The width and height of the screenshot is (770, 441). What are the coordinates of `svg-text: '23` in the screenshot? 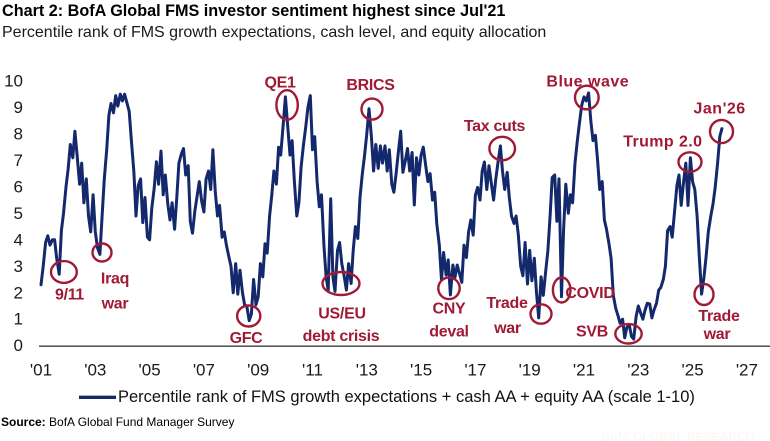 It's located at (638, 370).